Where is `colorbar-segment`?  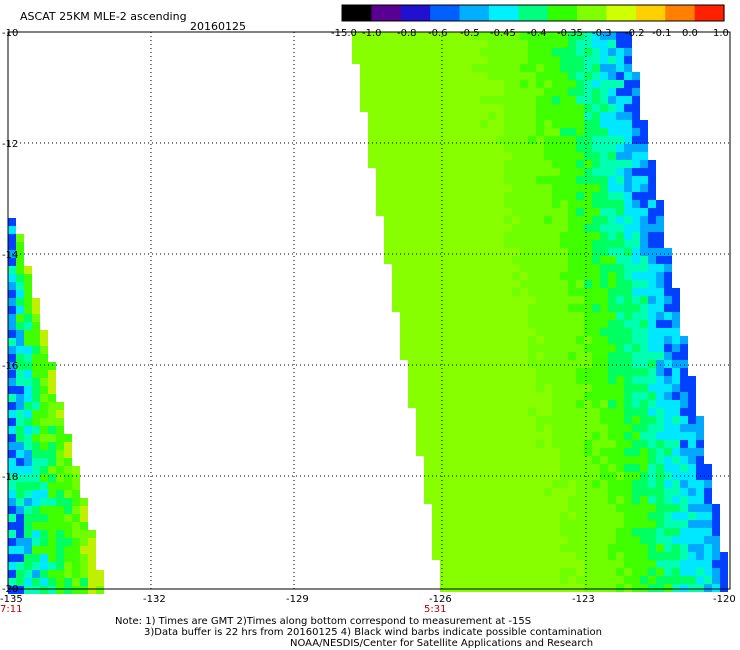 colorbar-segment is located at coordinates (680, 13).